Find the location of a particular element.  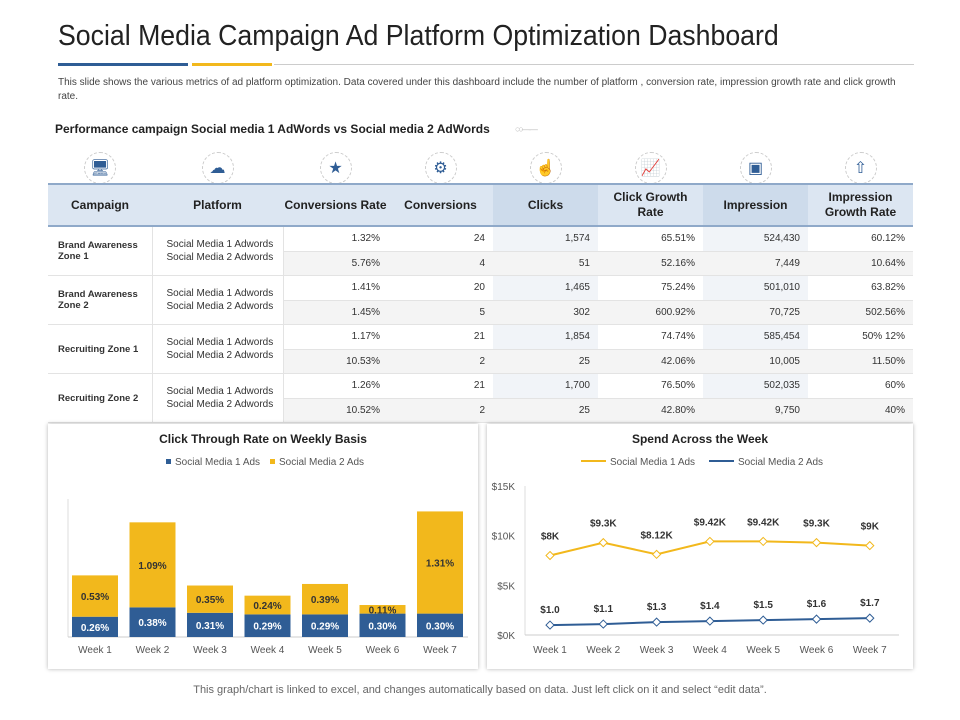

value-cell: 7,449 is located at coordinates (755, 263).